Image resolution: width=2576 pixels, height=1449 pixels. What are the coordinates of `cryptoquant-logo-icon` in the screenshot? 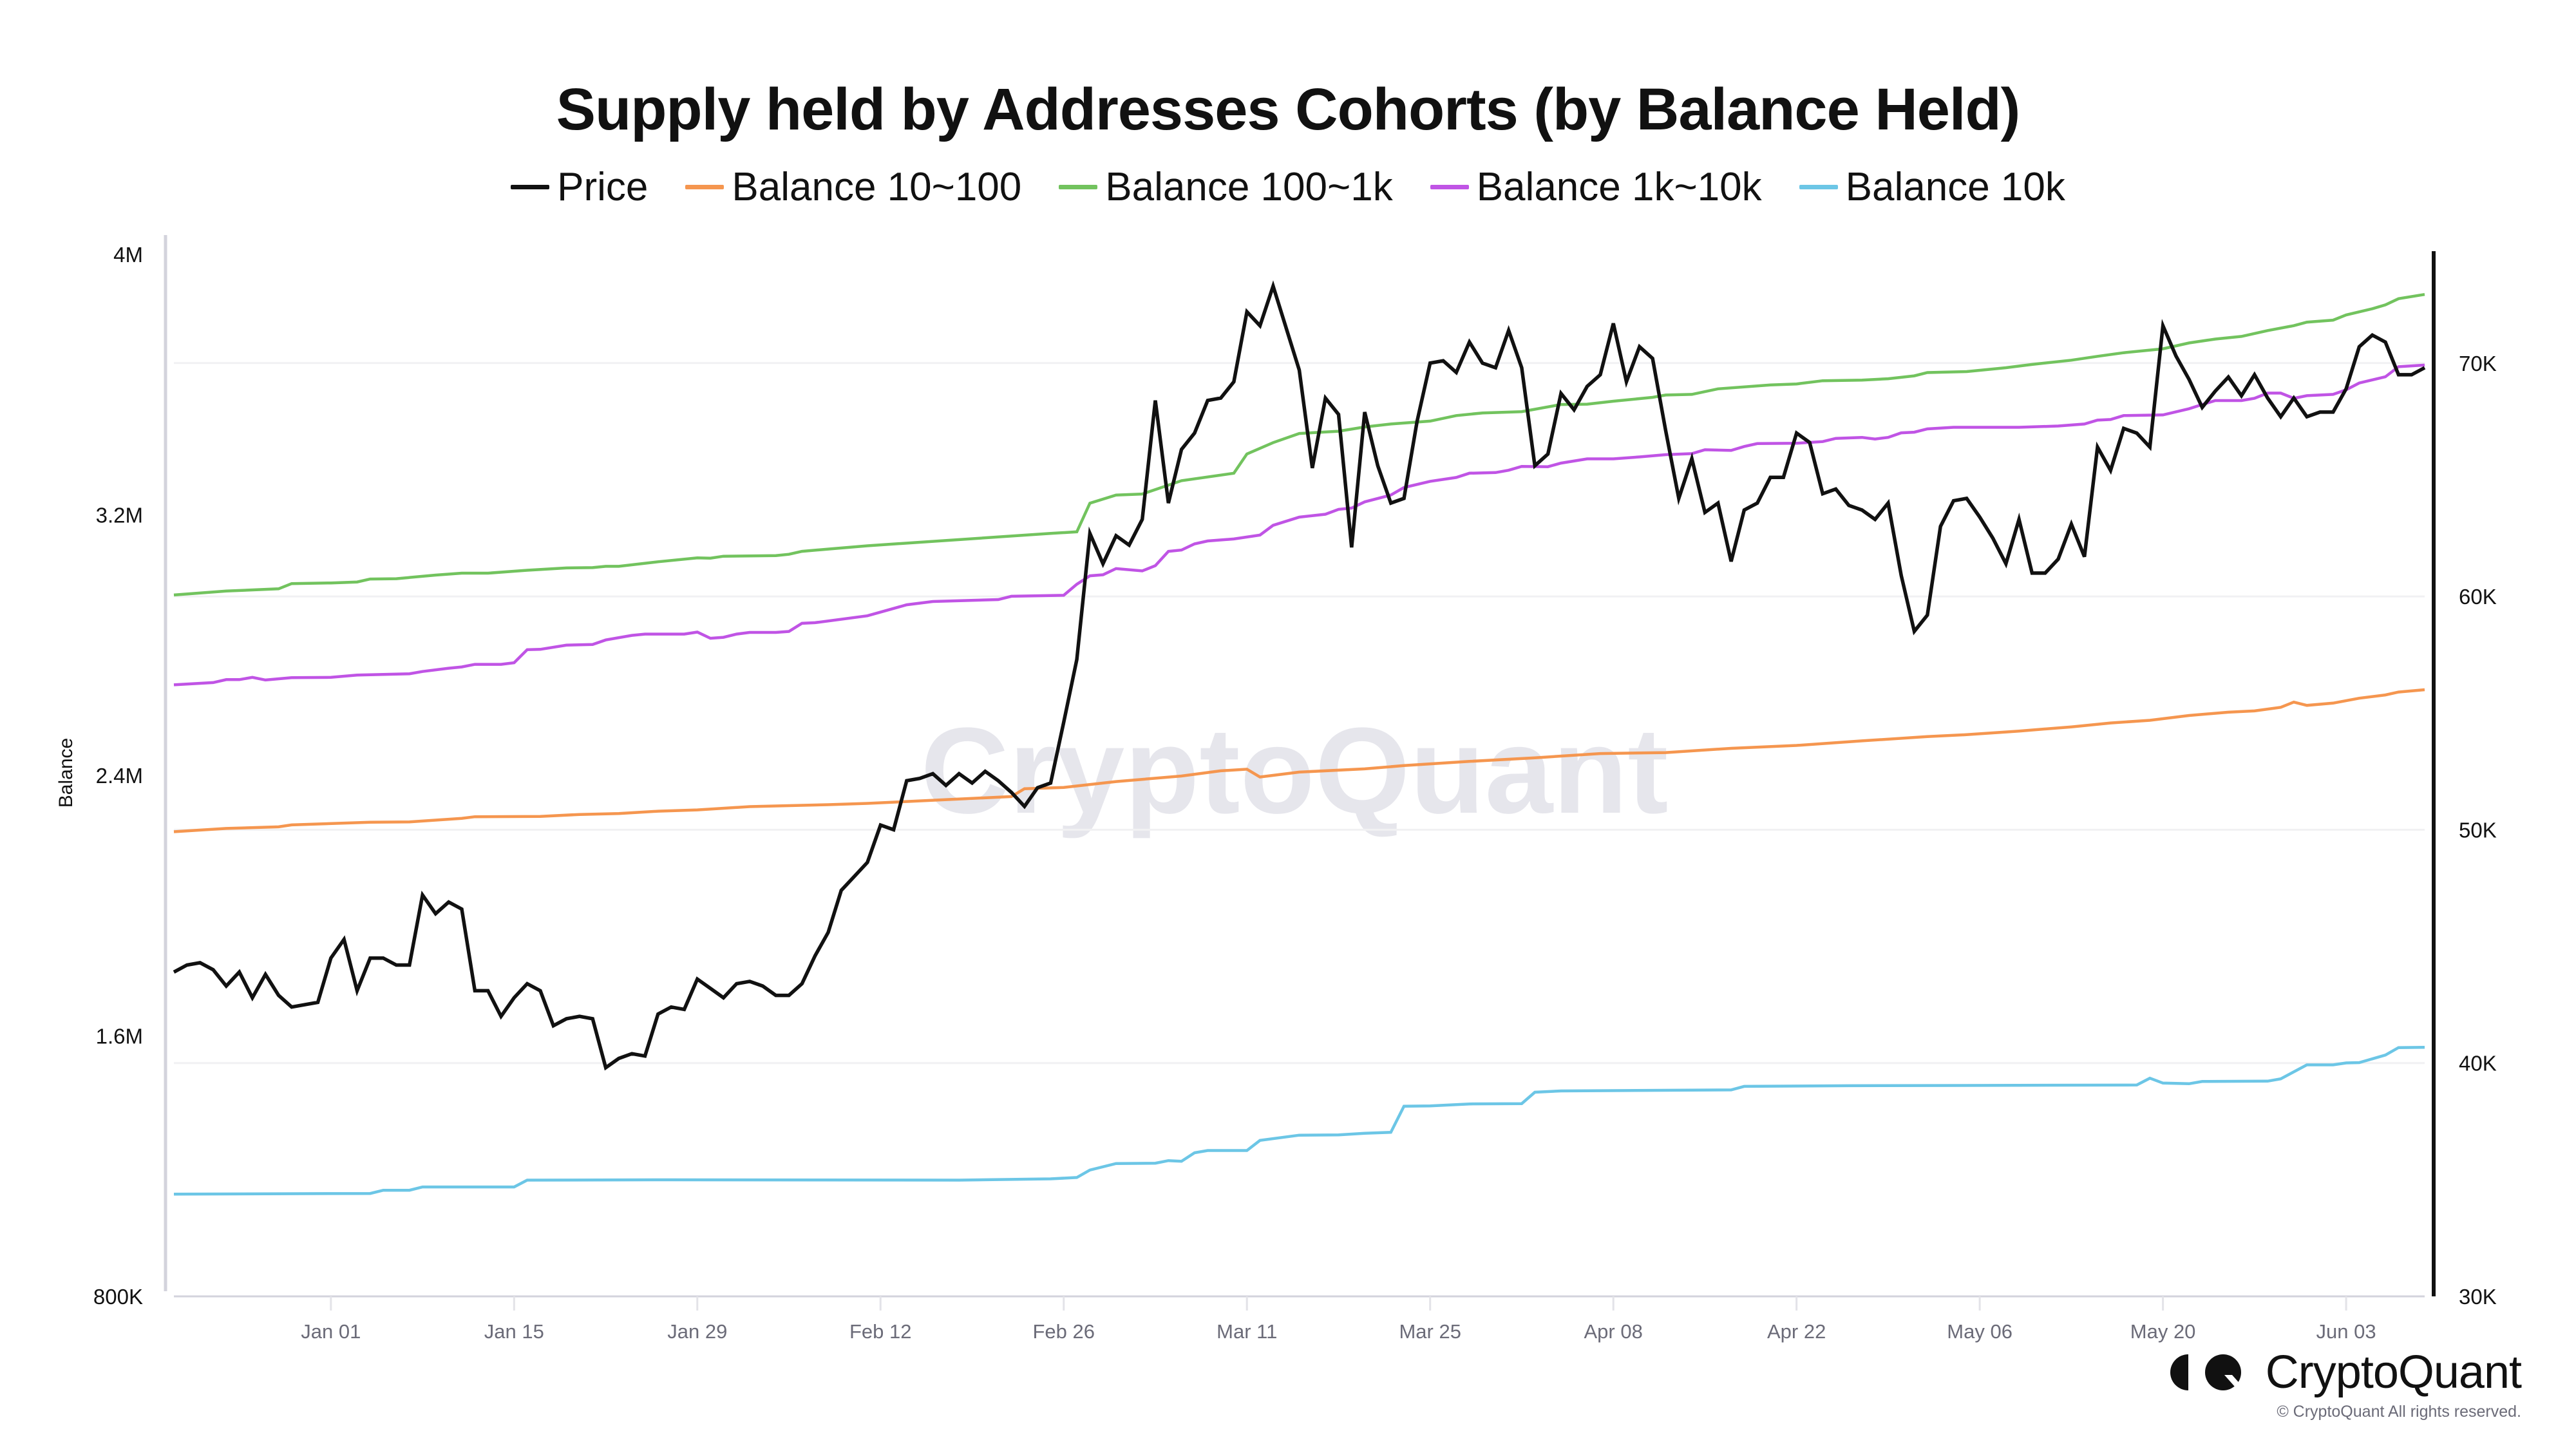 It's located at (2206, 1372).